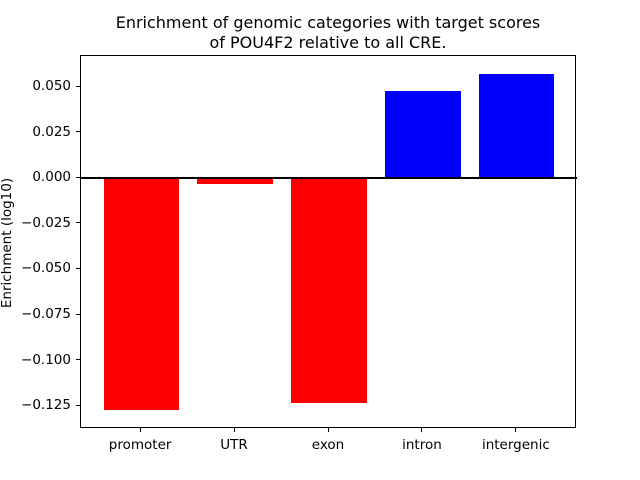  I want to click on y-tick-label: 0.050, so click(51, 86).